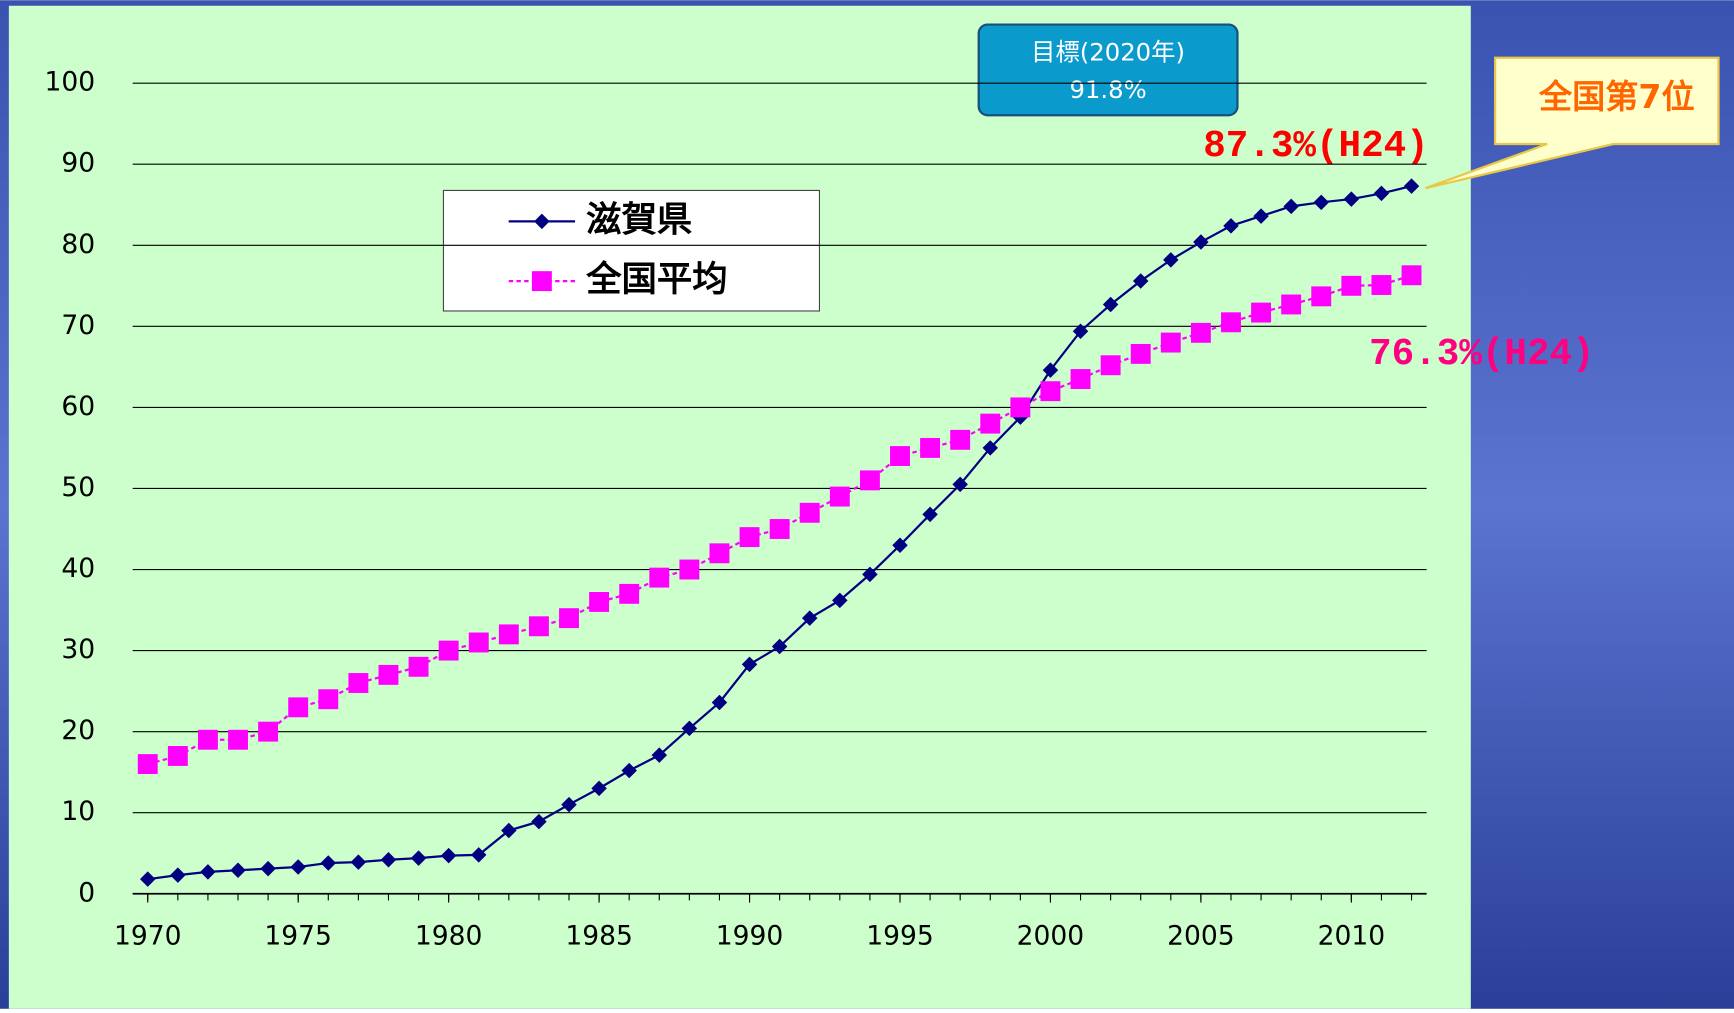  I want to click on legend-label: 全国平均, so click(656, 279).